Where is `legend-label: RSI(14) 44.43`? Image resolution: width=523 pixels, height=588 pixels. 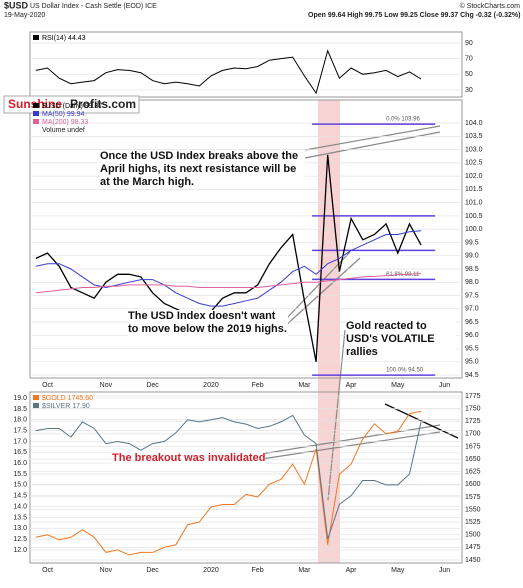
legend-label: RSI(14) 44.43 is located at coordinates (64, 38).